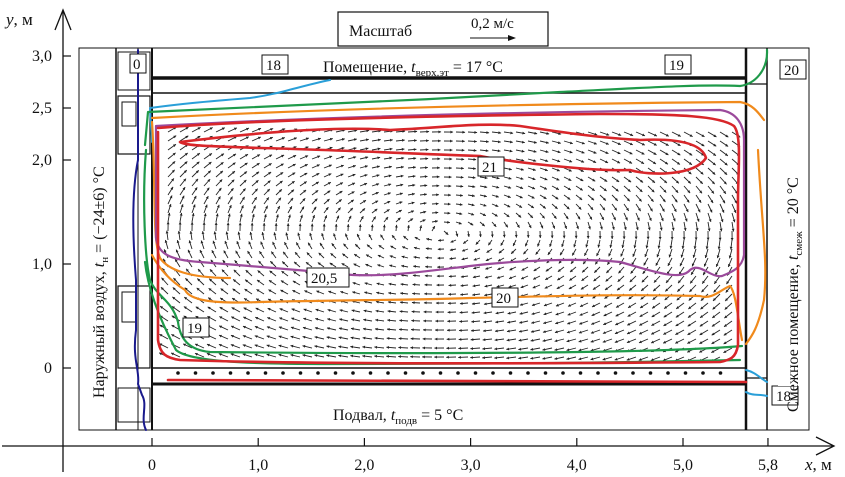 This screenshot has width=845, height=477. Describe the element at coordinates (129, 307) in the screenshot. I see `window-lower-sash` at that location.